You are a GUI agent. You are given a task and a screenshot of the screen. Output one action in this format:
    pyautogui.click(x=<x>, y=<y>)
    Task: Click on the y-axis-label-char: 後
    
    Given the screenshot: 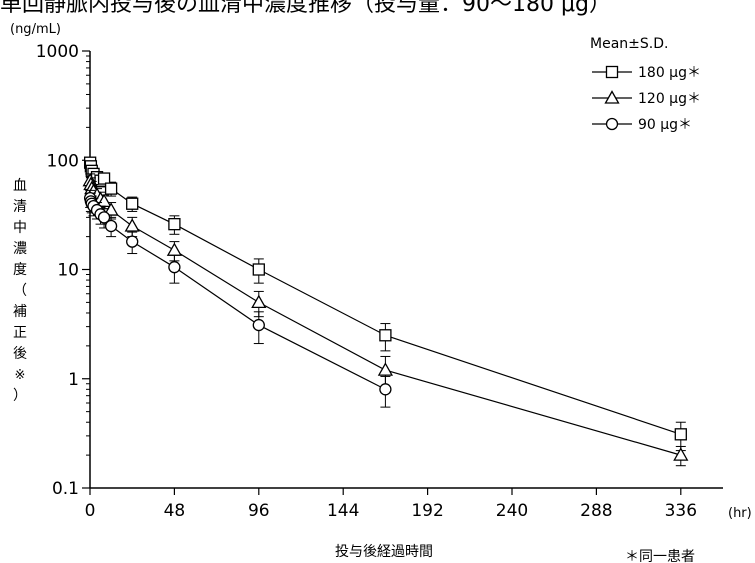 What is the action you would take?
    pyautogui.click(x=20, y=354)
    